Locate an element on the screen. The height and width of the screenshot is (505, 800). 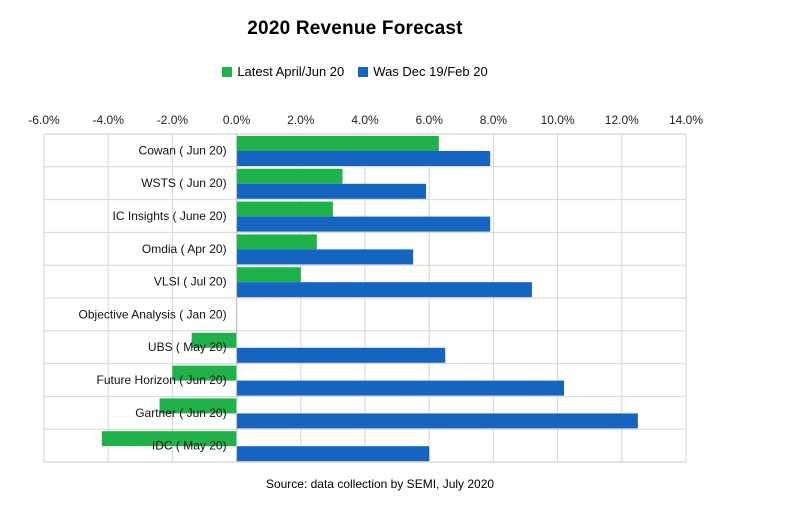
chart-legend: Latest April/Jun 20 Was Dec 19/Feb 20 is located at coordinates (355, 71).